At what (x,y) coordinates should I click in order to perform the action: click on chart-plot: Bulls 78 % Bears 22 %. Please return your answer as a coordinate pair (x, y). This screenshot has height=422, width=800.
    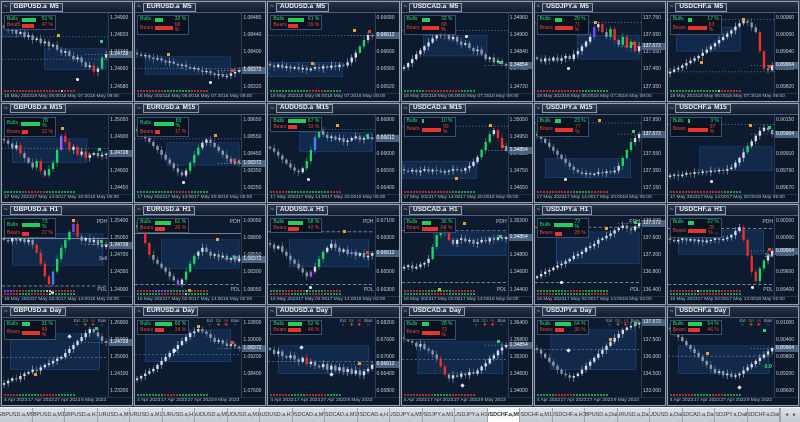
    Looking at the image, I should click on (55, 155).